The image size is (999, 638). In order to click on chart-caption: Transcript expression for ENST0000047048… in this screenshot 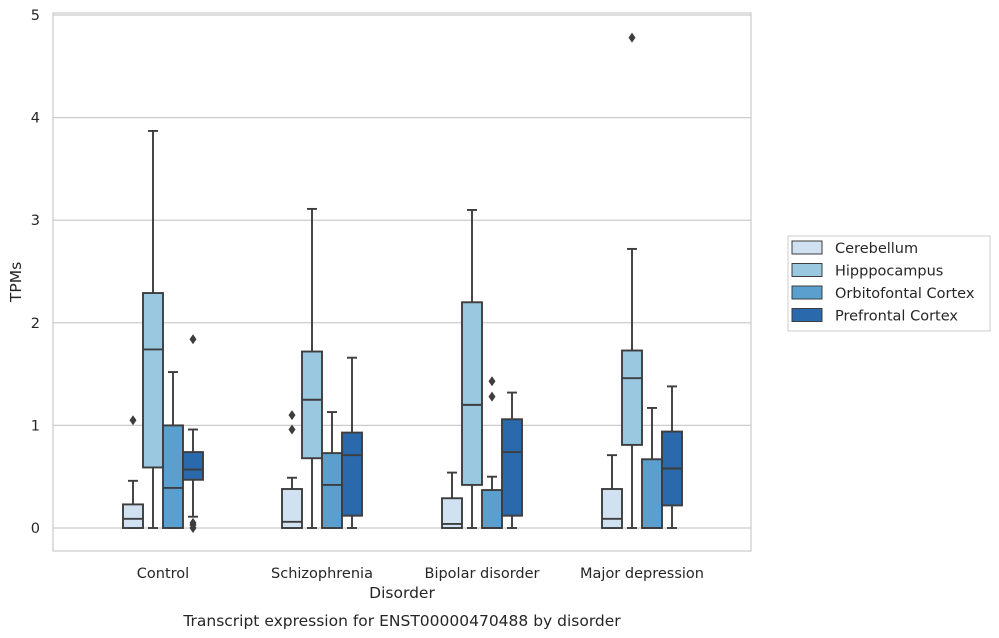, I will do `click(401, 621)`.